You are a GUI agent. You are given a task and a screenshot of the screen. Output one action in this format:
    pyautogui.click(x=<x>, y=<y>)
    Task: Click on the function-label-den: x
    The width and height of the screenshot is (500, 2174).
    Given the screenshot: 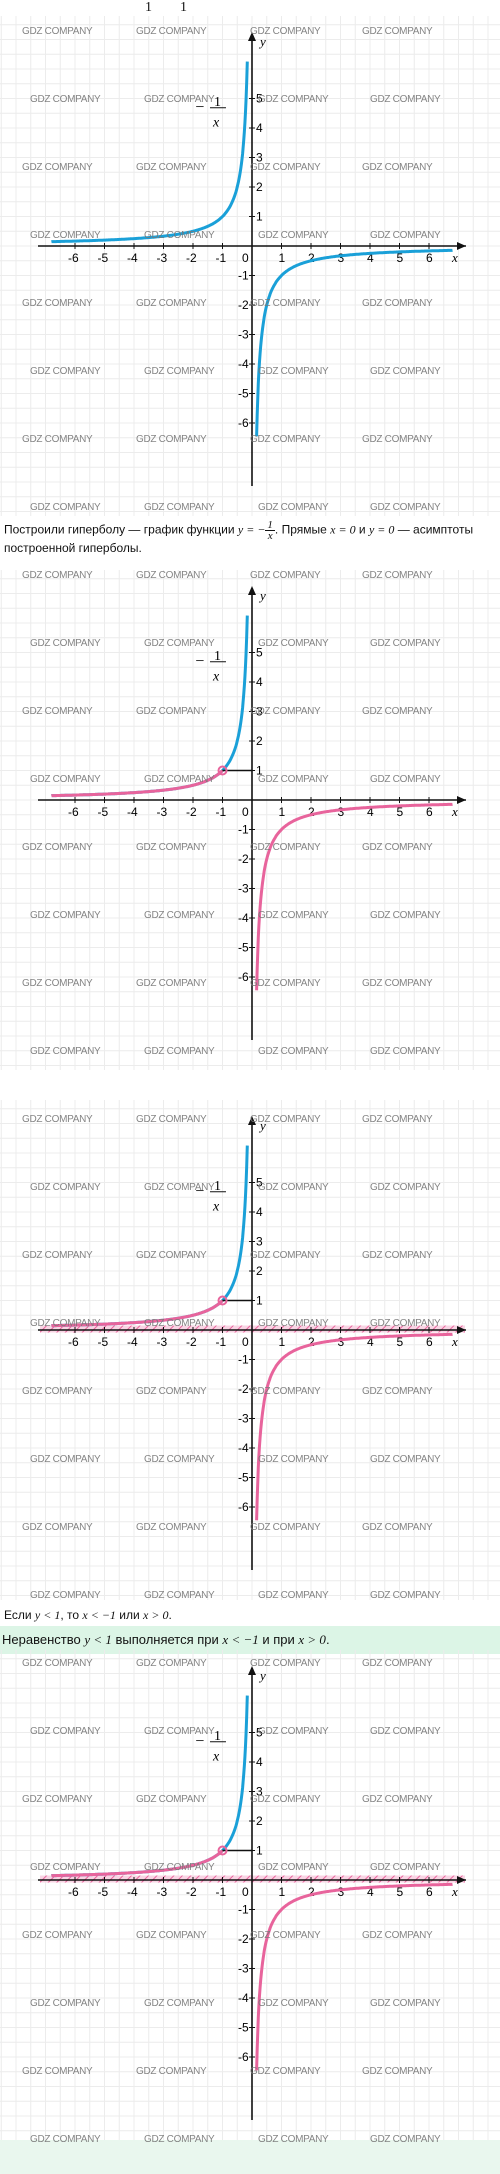 What is the action you would take?
    pyautogui.click(x=216, y=1757)
    